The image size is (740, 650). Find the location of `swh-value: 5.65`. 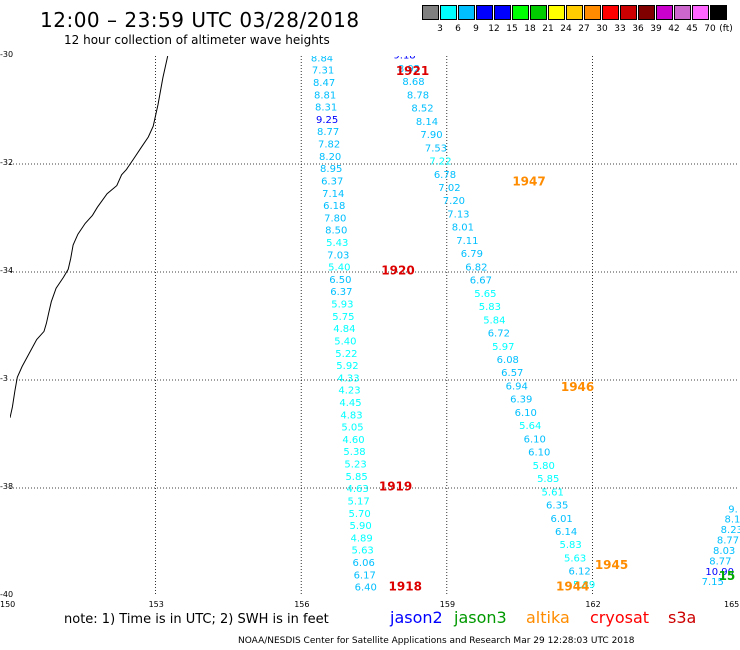

swh-value: 5.65 is located at coordinates (485, 294).